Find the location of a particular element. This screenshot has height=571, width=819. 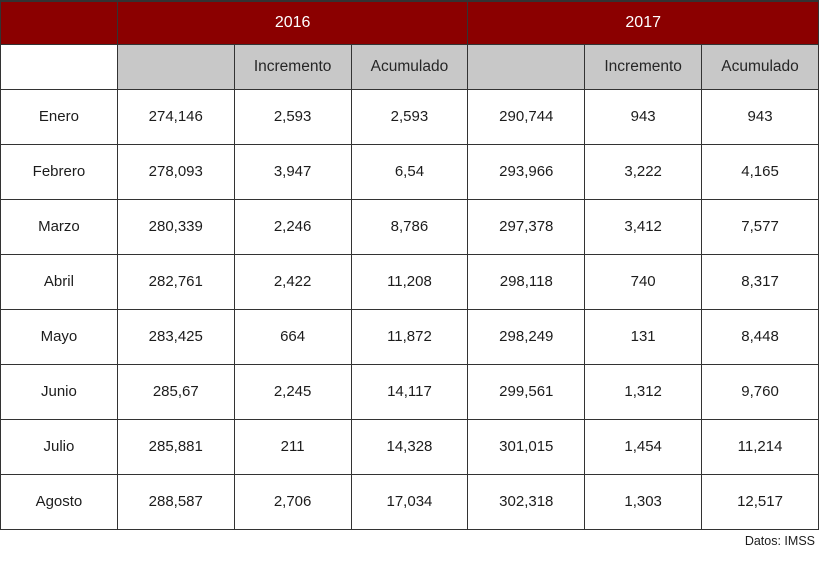

acumulado-2017-cell: 9,760 is located at coordinates (760, 391).